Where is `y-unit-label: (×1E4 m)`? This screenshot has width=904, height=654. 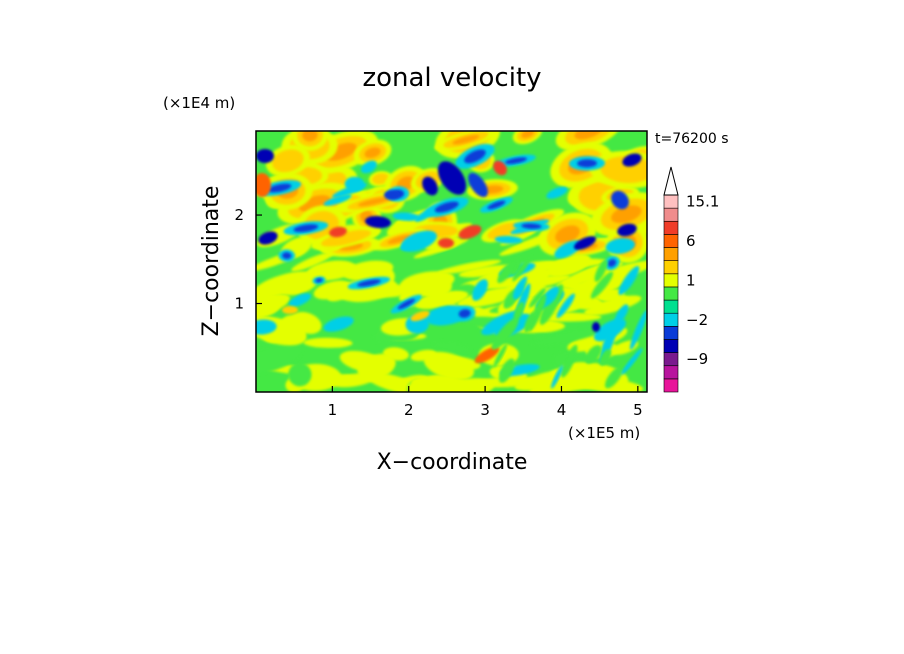
y-unit-label: (×1E4 m) is located at coordinates (199, 103).